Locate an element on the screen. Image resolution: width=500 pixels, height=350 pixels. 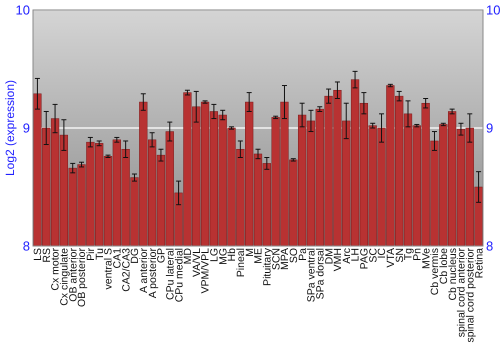
y2-tick-label: 8 is located at coordinates (490, 246).